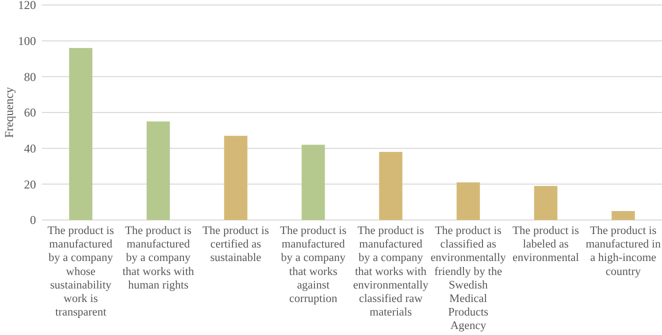 This screenshot has width=662, height=335. Describe the element at coordinates (30, 149) in the screenshot. I see `y-tick-label: 40` at that location.